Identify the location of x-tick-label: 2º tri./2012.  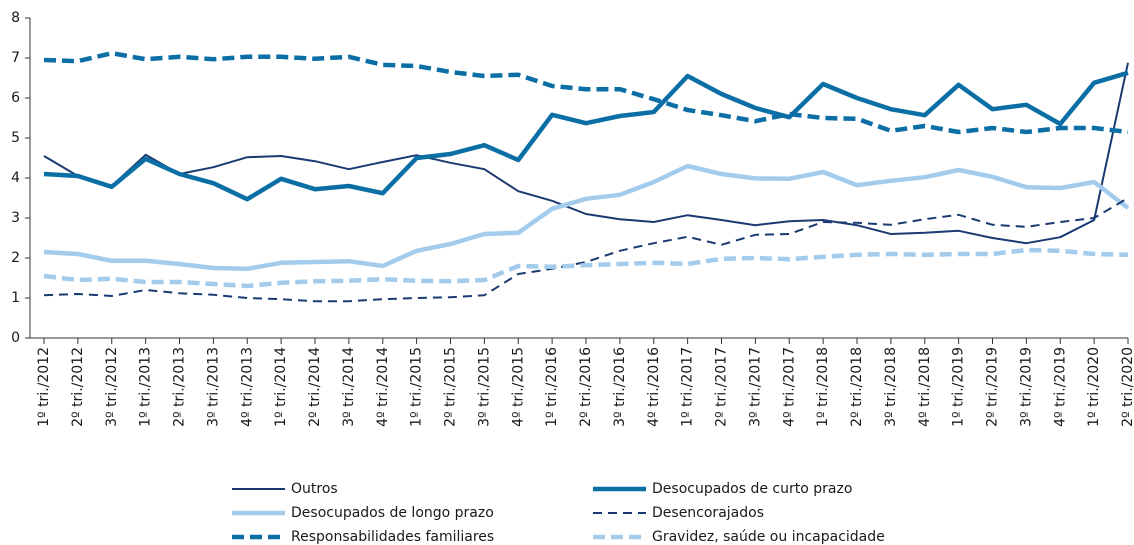
(78, 387).